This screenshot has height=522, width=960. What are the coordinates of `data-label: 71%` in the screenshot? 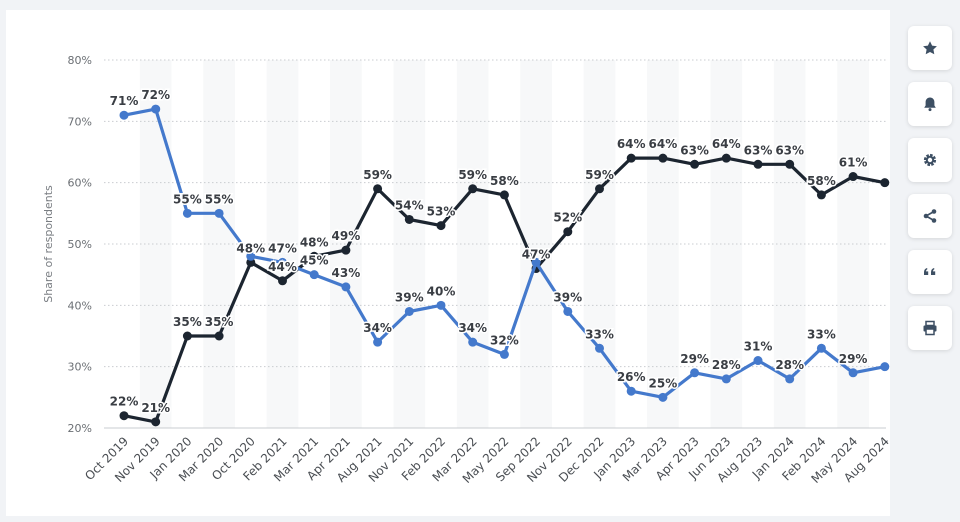 It's located at (124, 101).